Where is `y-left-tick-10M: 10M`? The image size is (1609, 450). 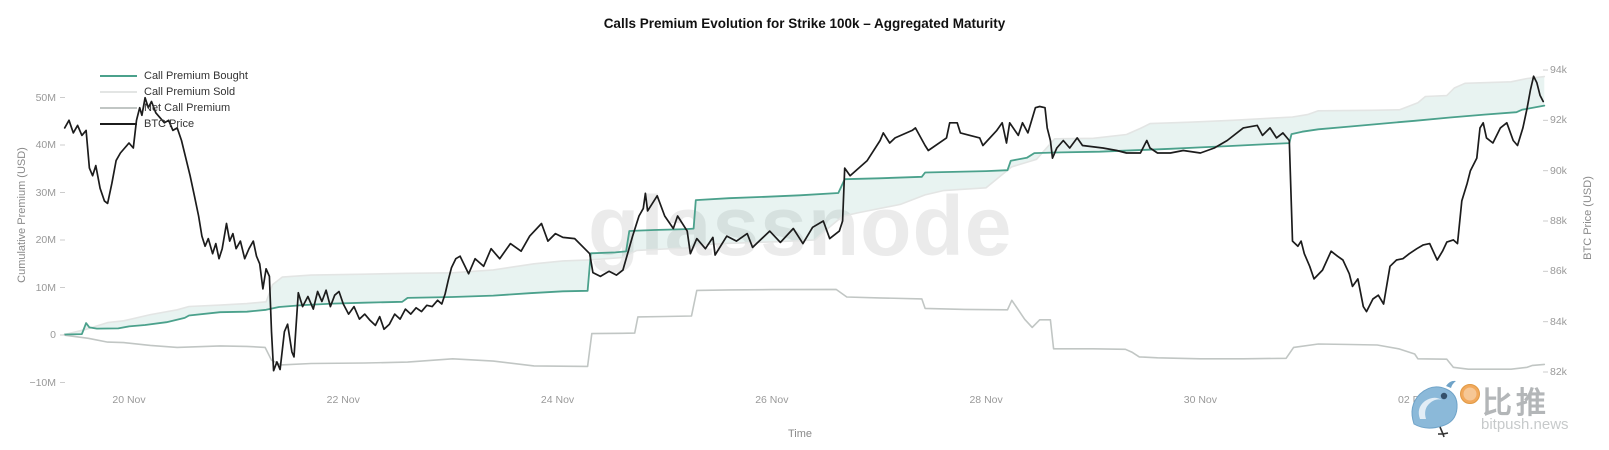 y-left-tick-10M: 10M is located at coordinates (45, 287).